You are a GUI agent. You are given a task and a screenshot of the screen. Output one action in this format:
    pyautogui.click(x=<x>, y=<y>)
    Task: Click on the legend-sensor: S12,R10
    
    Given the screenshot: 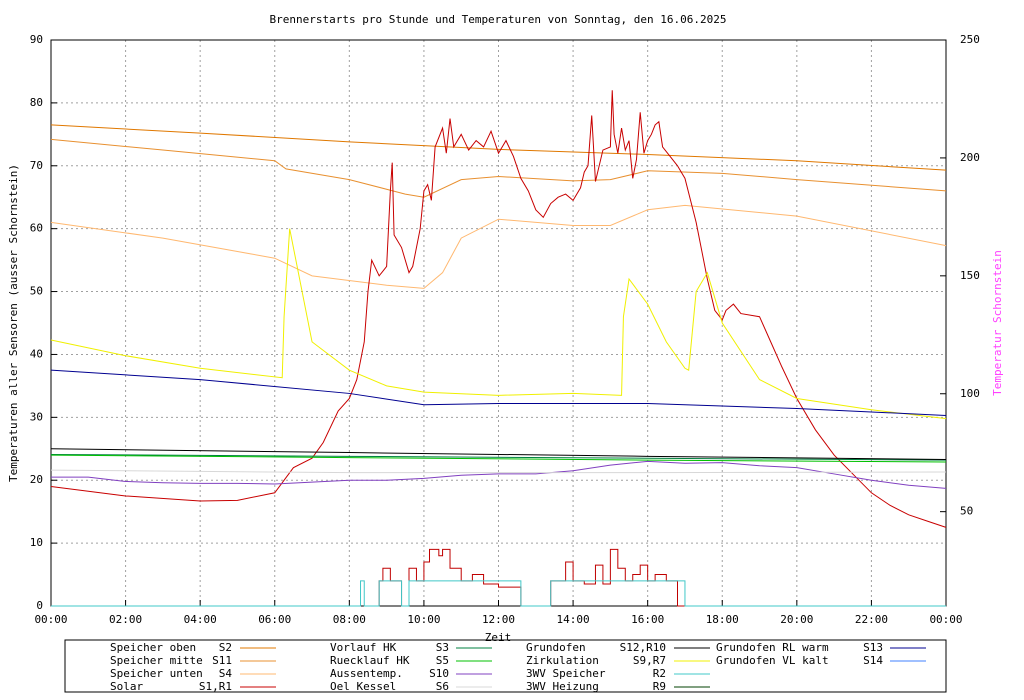 What is the action you would take?
    pyautogui.click(x=643, y=647)
    